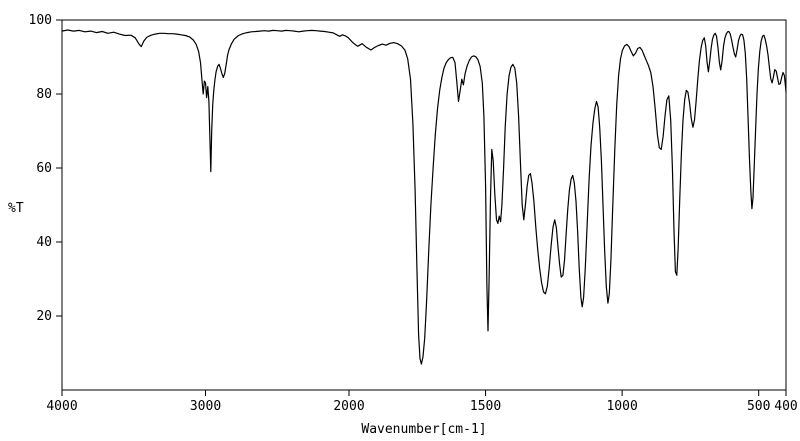 Image resolution: width=800 pixels, height=441 pixels. I want to click on y-tick-label: 40, so click(44, 242).